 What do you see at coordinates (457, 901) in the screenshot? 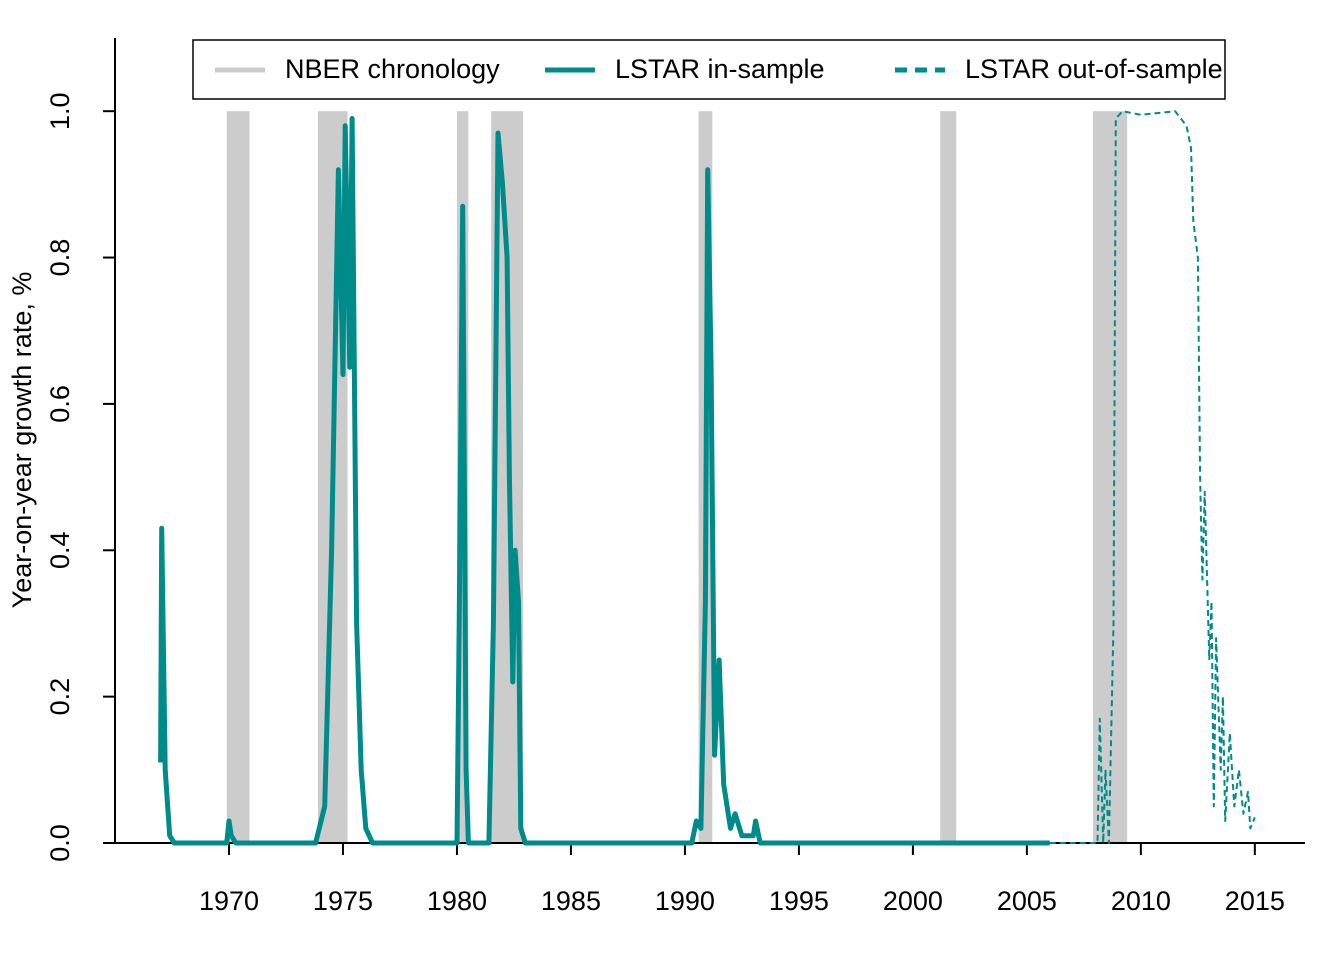
I see `x-tick-label: 1980` at bounding box center [457, 901].